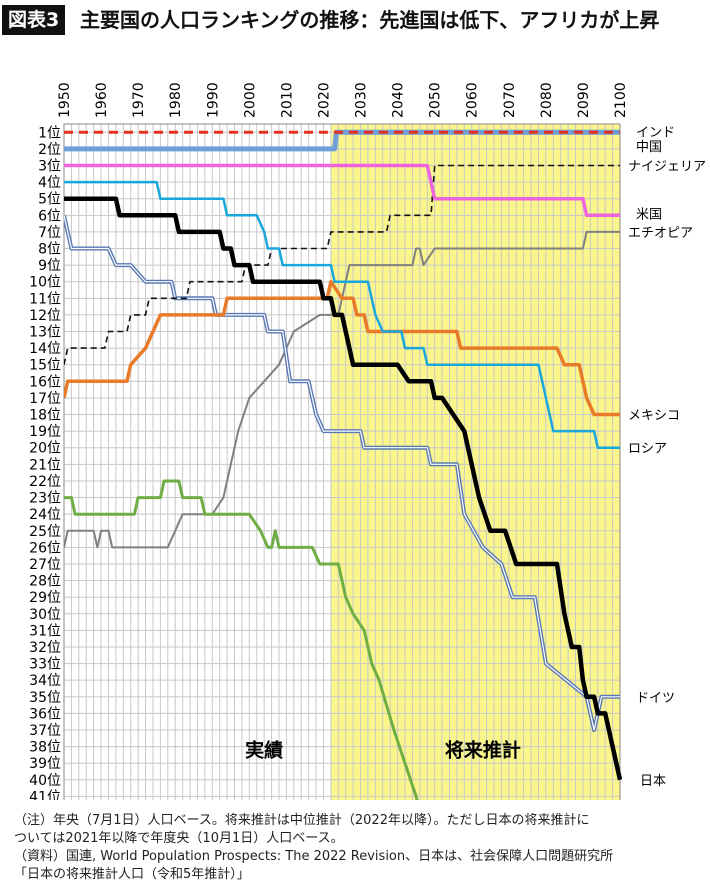 The width and height of the screenshot is (710, 895). Describe the element at coordinates (45, 299) in the screenshot. I see `rank-label: 11位` at that location.